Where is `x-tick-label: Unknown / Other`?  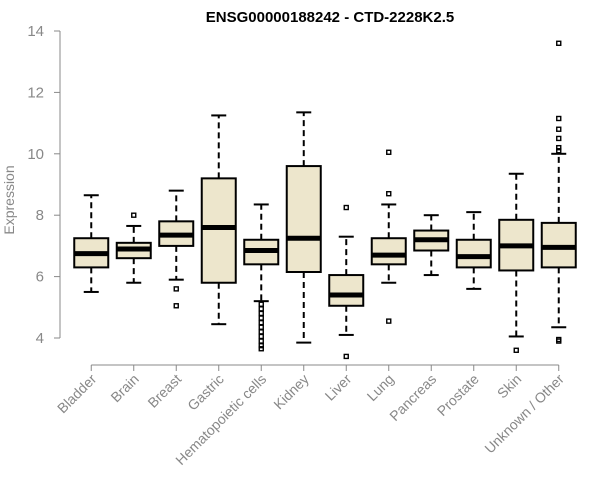
x-tick-label: Unknown / Other is located at coordinates (524, 414).